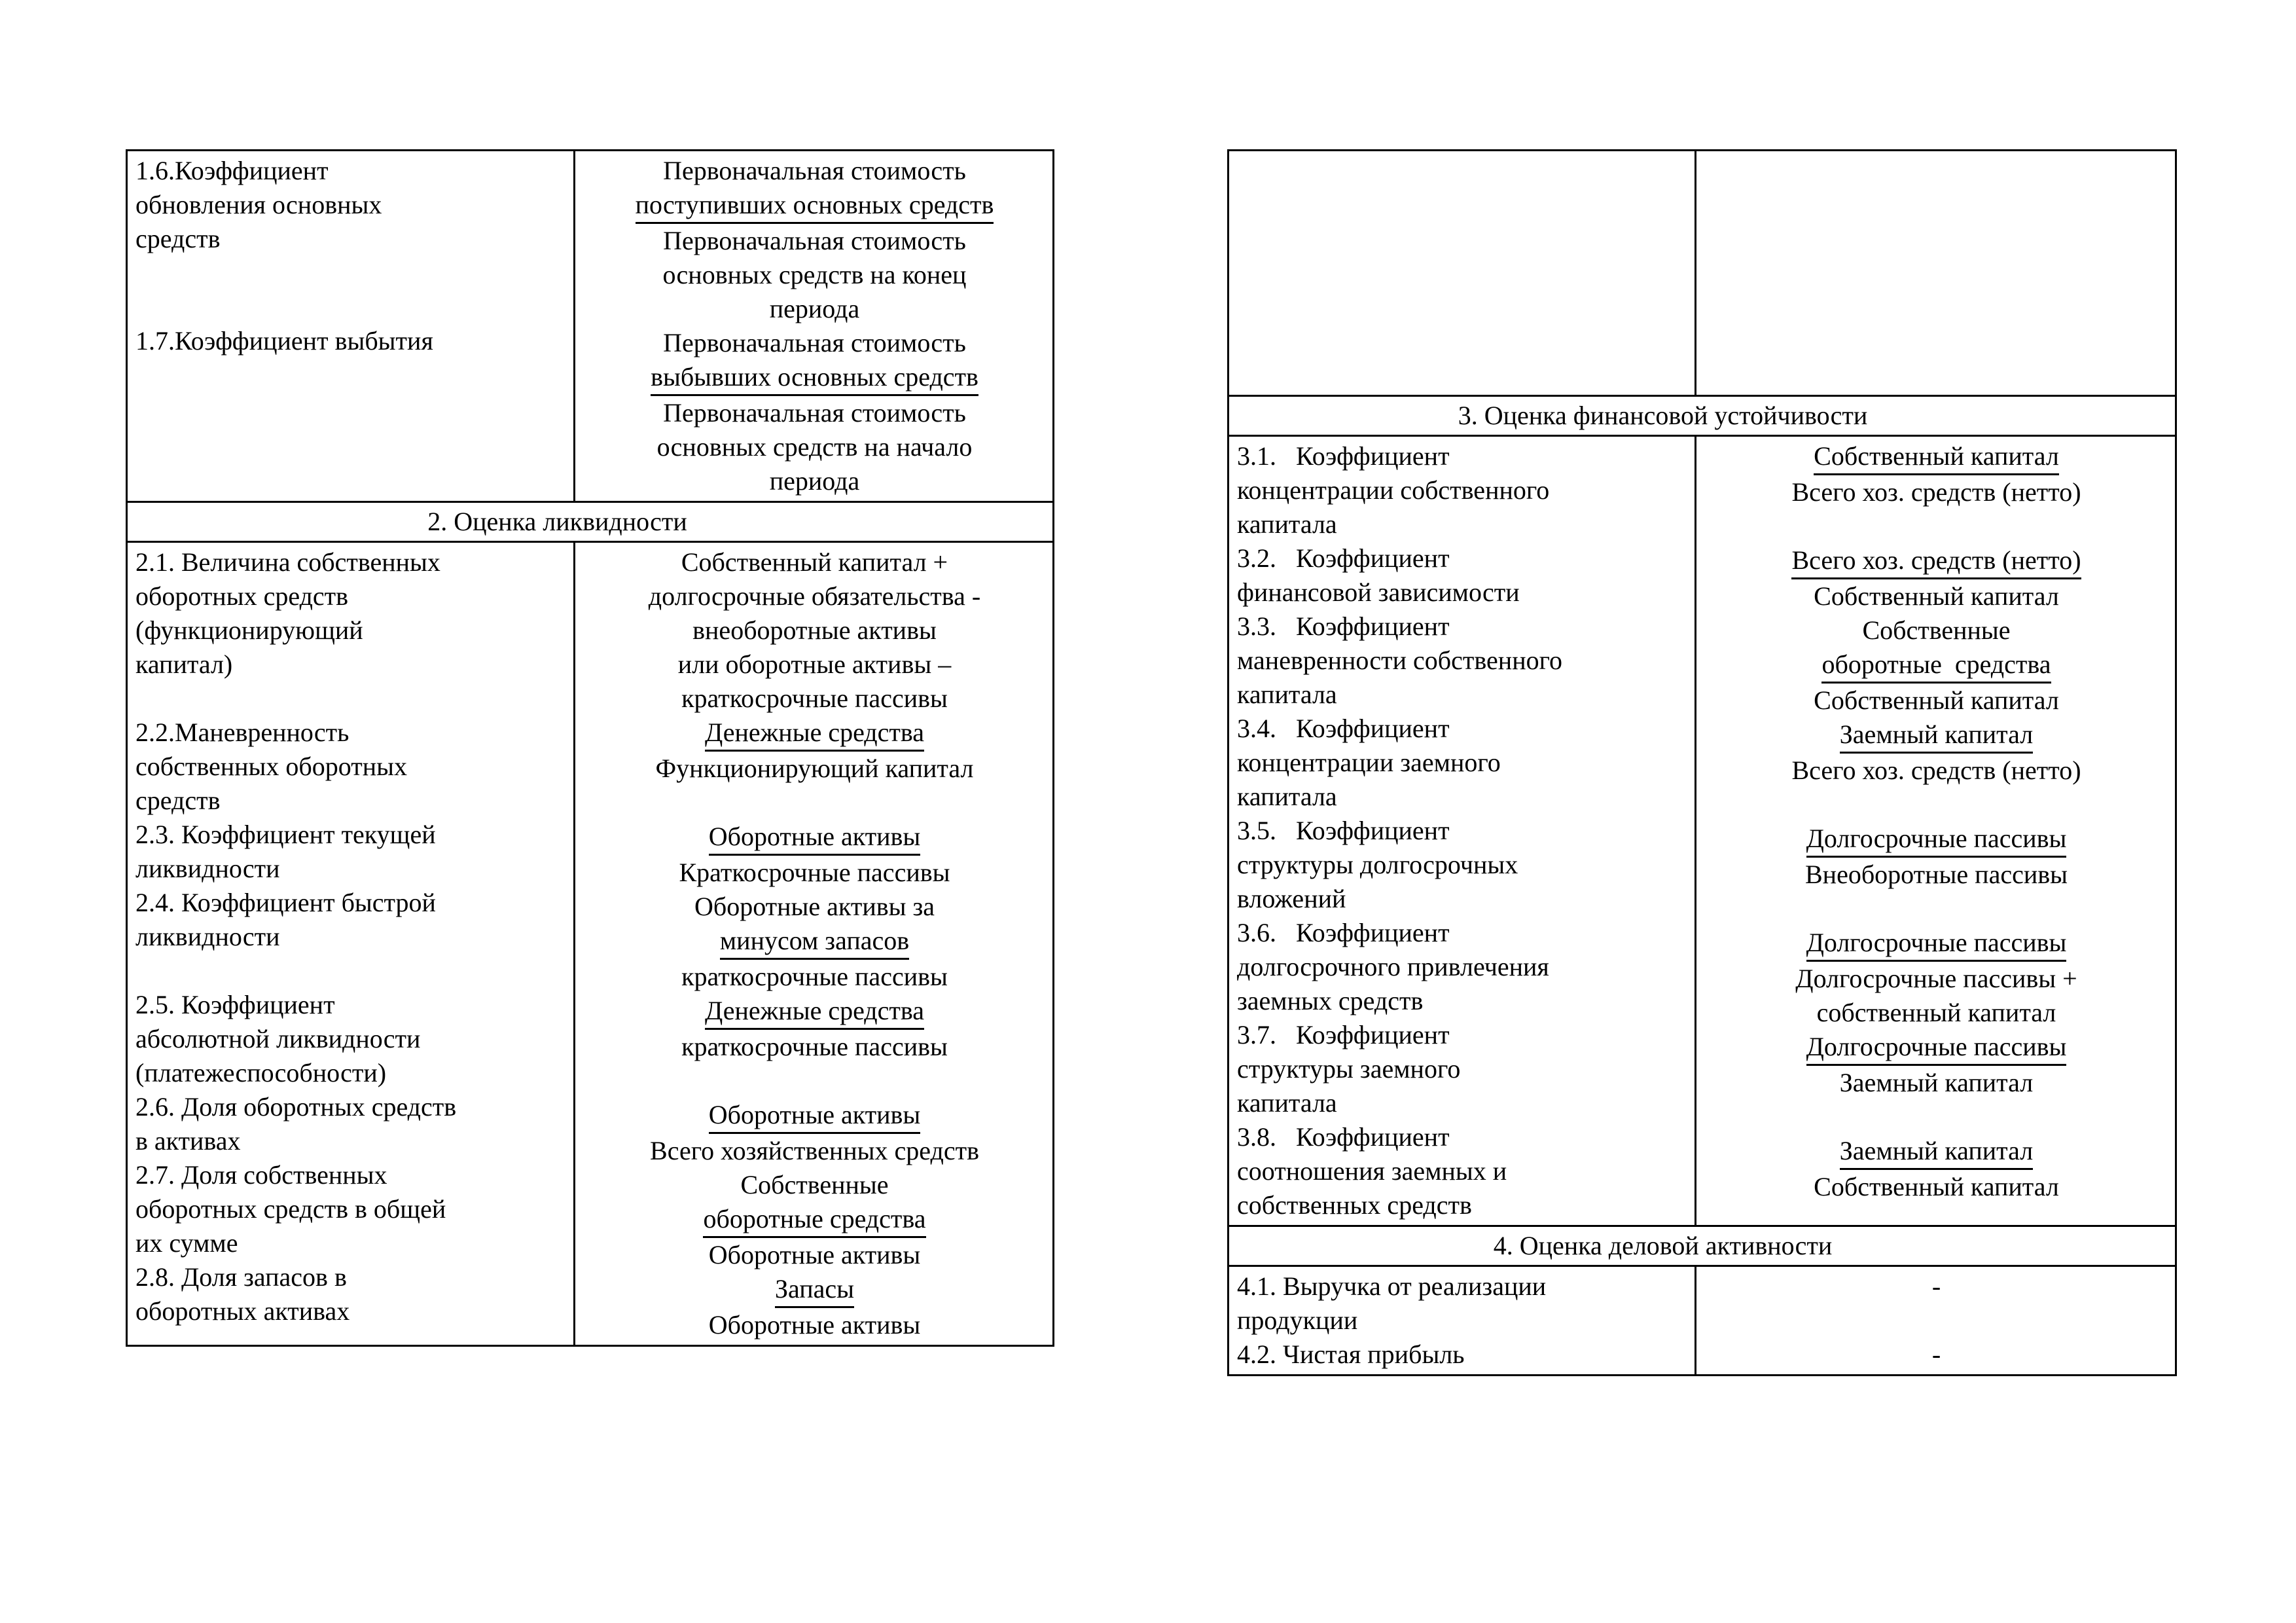 This screenshot has width=2296, height=1623. I want to click on section-header-row: 4. Оценка деловой активности, so click(1702, 1246).